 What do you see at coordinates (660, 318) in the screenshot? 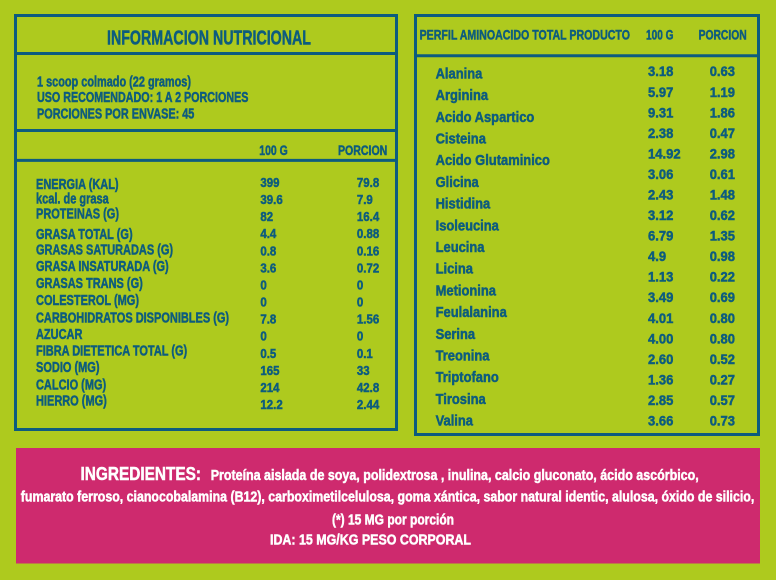
I see `svg-text: 4.01` at bounding box center [660, 318].